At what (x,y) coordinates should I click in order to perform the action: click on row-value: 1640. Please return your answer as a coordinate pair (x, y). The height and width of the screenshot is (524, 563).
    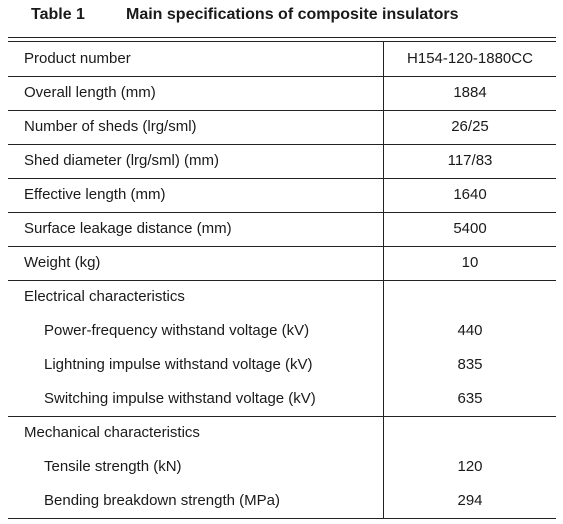
    Looking at the image, I should click on (470, 194).